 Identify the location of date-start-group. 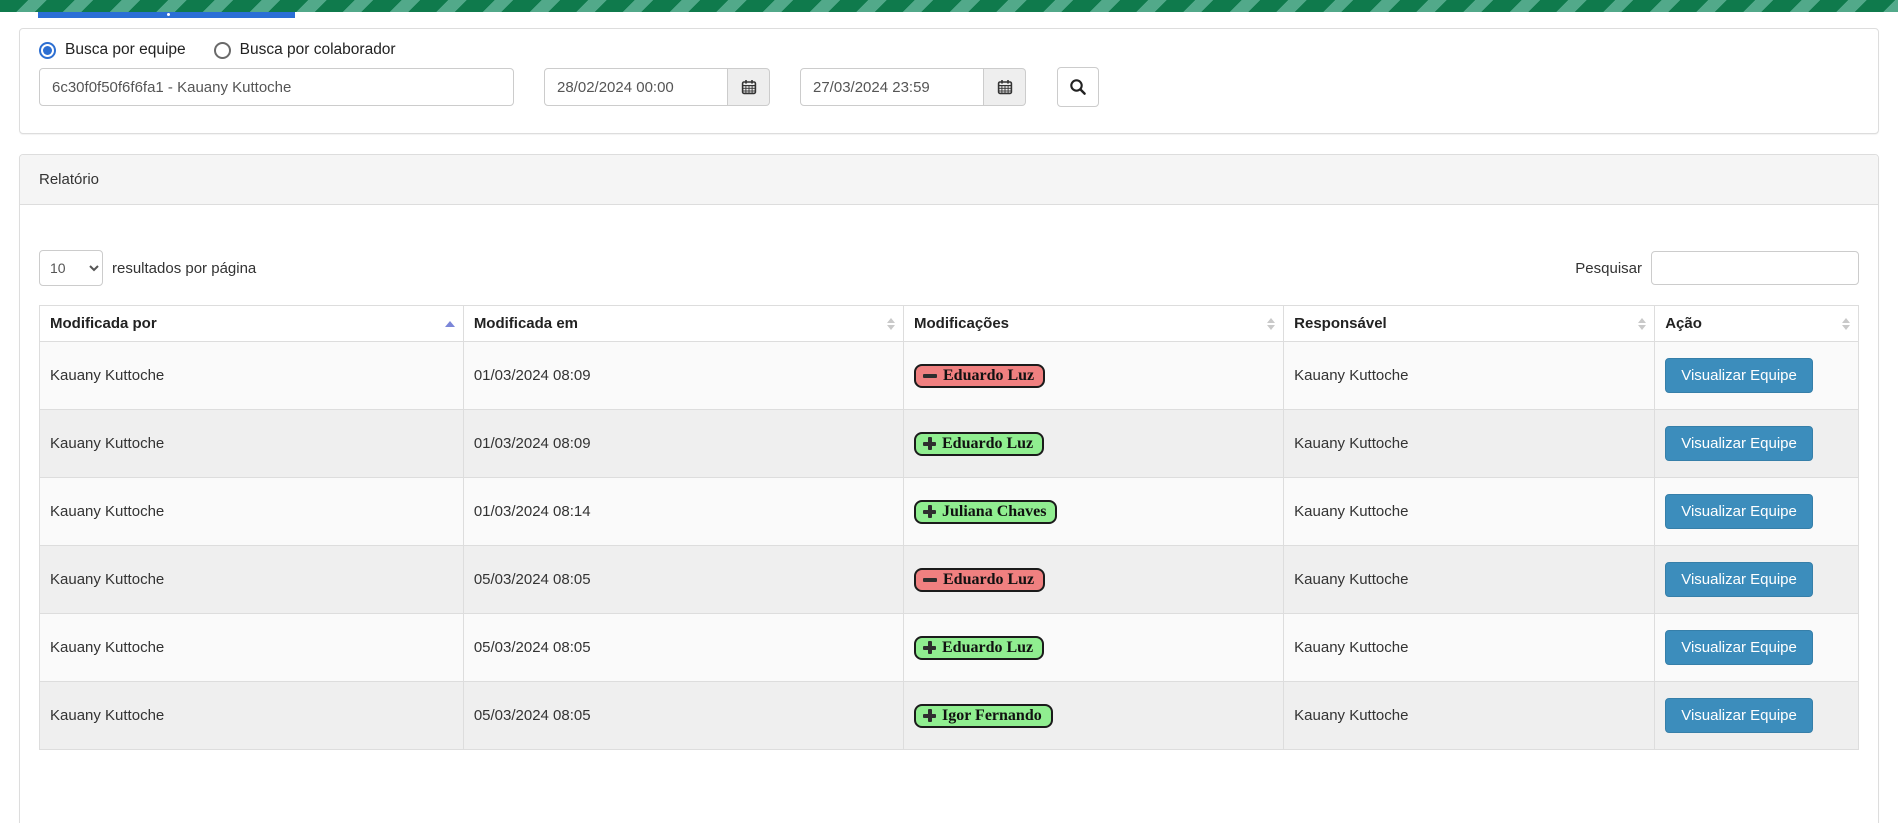
(657, 87).